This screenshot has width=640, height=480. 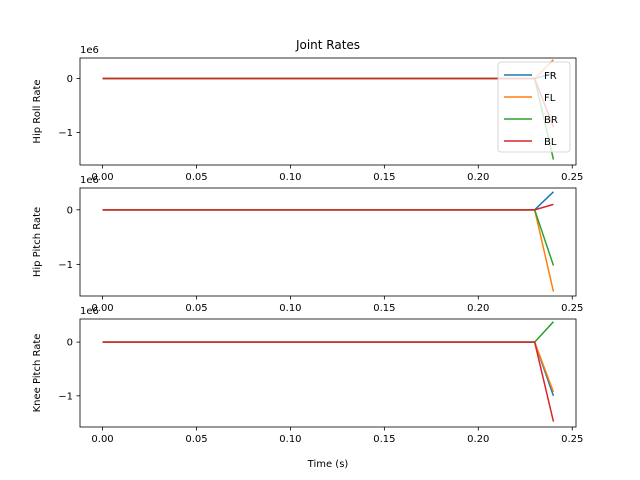 I want to click on chart-title: Joint Rates, so click(x=327, y=45).